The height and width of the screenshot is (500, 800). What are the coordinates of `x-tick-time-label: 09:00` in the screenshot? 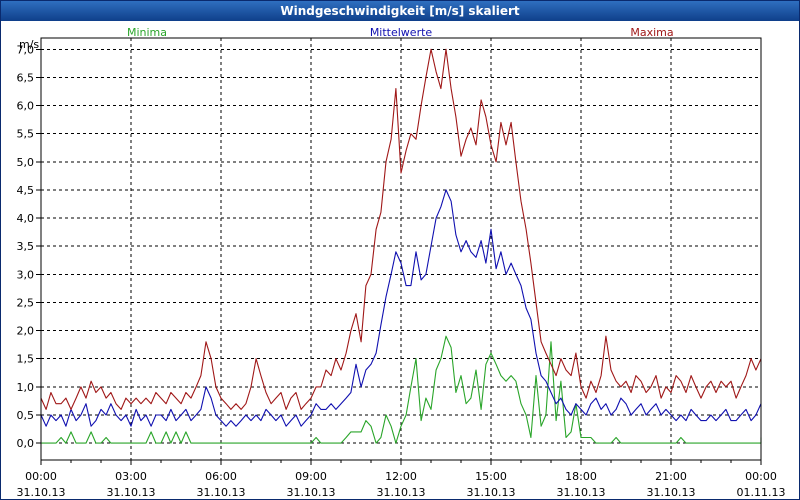 It's located at (311, 476).